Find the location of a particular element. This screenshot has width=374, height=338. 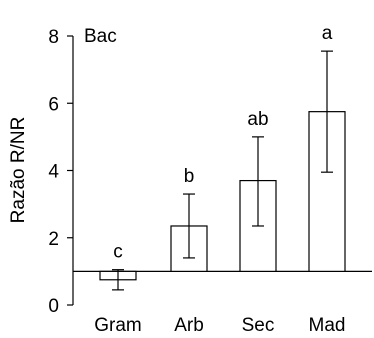

group-letter-gram: c is located at coordinates (118, 252).